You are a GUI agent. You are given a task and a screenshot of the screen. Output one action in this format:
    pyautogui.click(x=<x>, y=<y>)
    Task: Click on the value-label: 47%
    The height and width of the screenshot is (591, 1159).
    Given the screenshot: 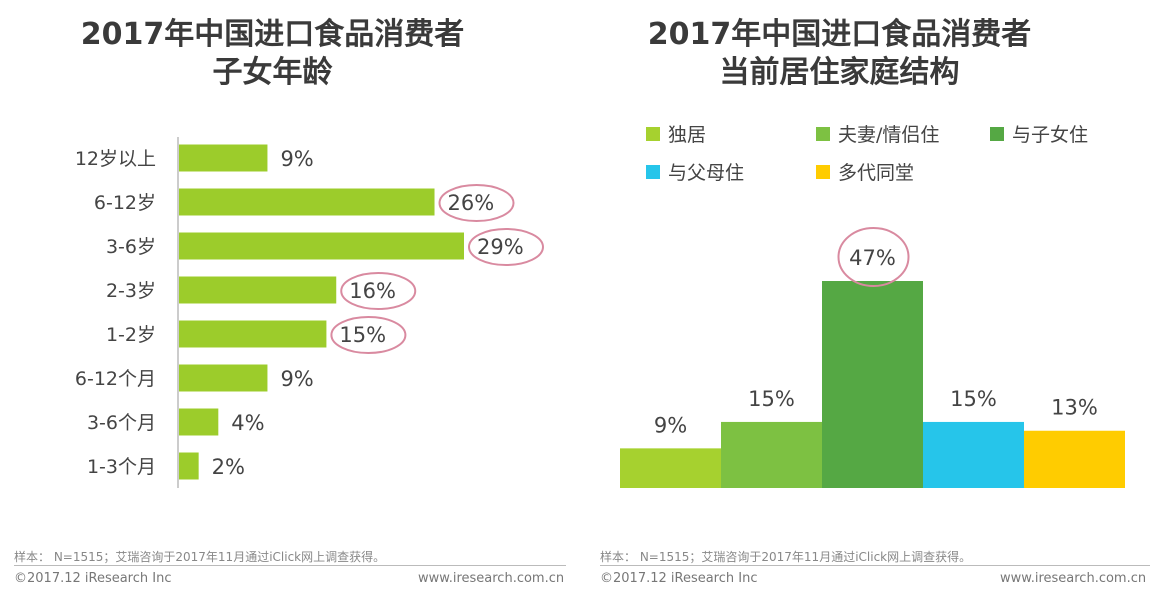 What is the action you would take?
    pyautogui.click(x=872, y=258)
    